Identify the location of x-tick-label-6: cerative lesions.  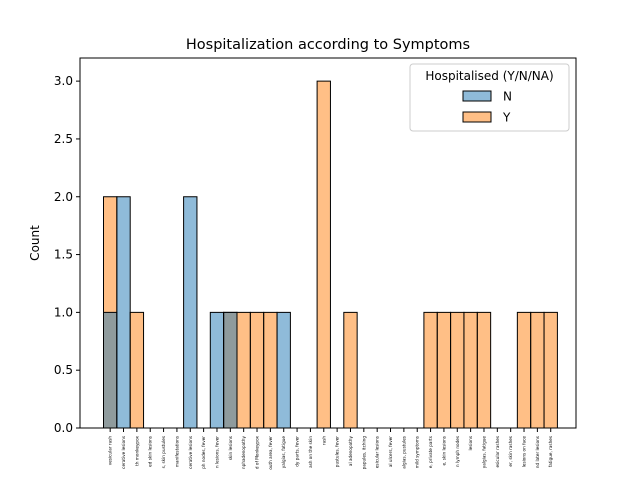
(190, 452).